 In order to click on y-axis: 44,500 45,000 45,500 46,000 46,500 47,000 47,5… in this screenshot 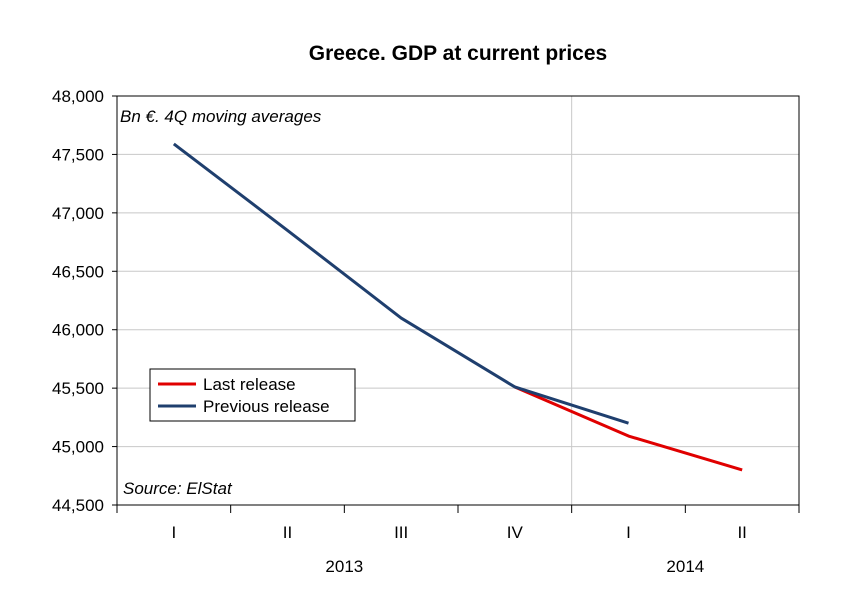, I will do `click(84, 301)`.